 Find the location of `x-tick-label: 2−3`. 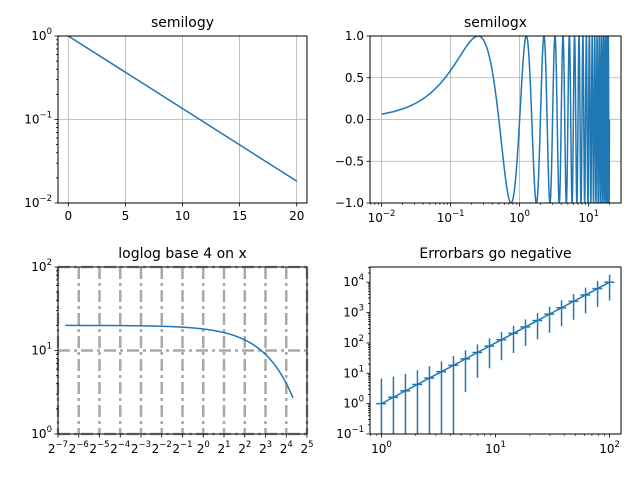

x-tick-label: 2−3 is located at coordinates (141, 448).